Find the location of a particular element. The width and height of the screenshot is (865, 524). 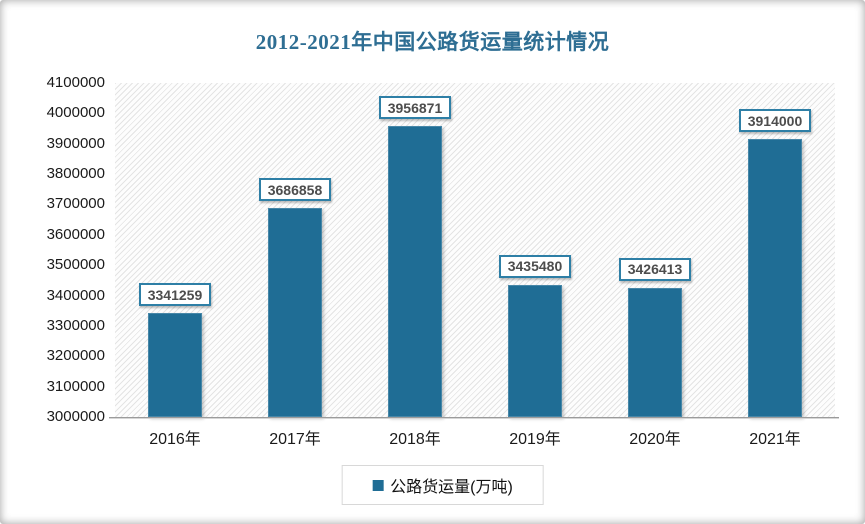

legend-marker-icon is located at coordinates (378, 485).